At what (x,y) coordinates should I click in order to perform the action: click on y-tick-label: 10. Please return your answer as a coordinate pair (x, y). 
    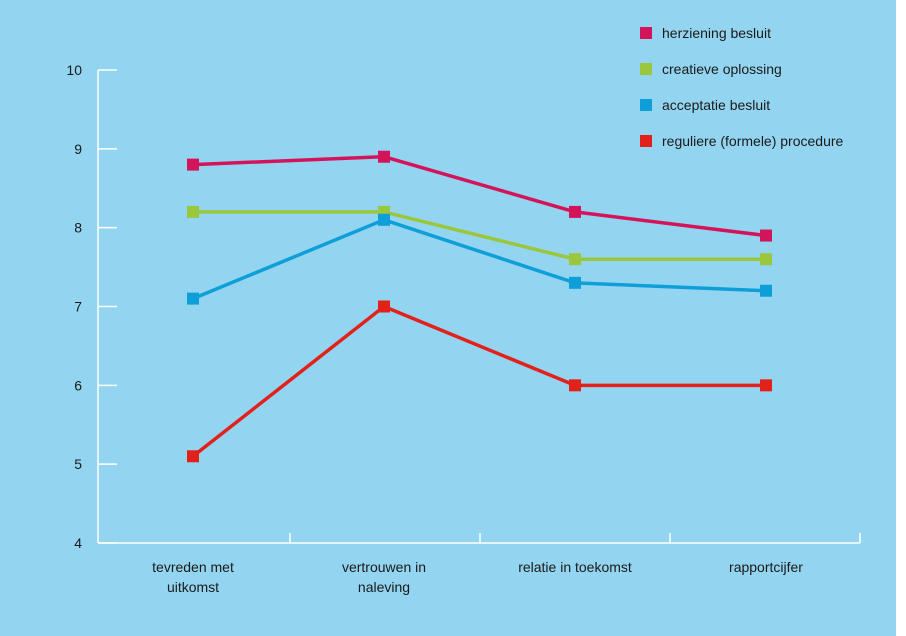
    Looking at the image, I should click on (74, 70).